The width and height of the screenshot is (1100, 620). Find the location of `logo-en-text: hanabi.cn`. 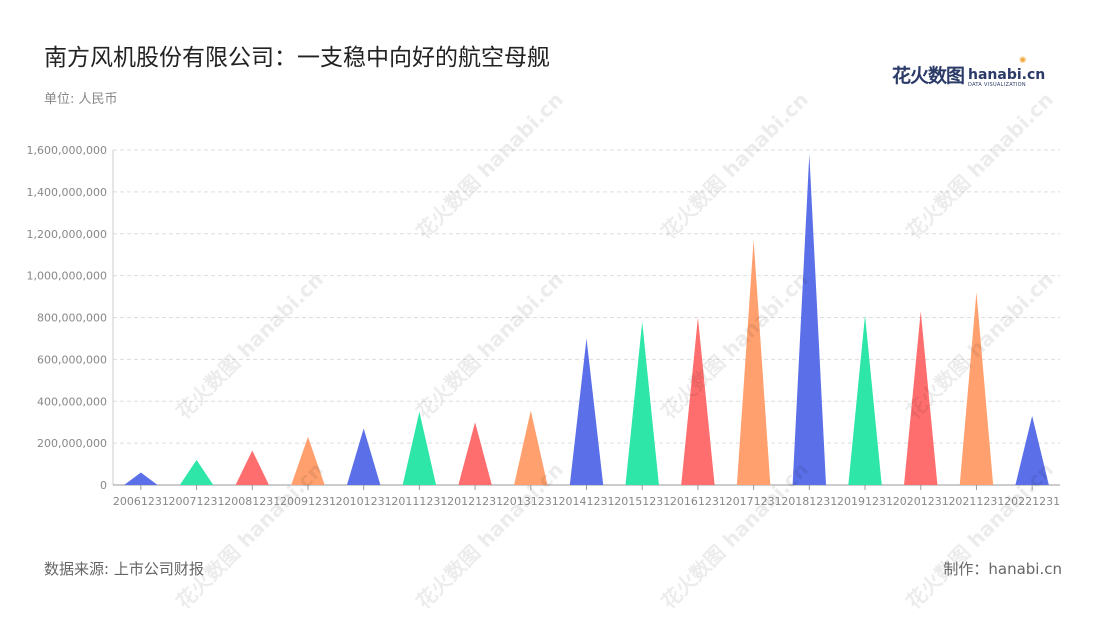

logo-en-text: hanabi.cn is located at coordinates (1007, 75).